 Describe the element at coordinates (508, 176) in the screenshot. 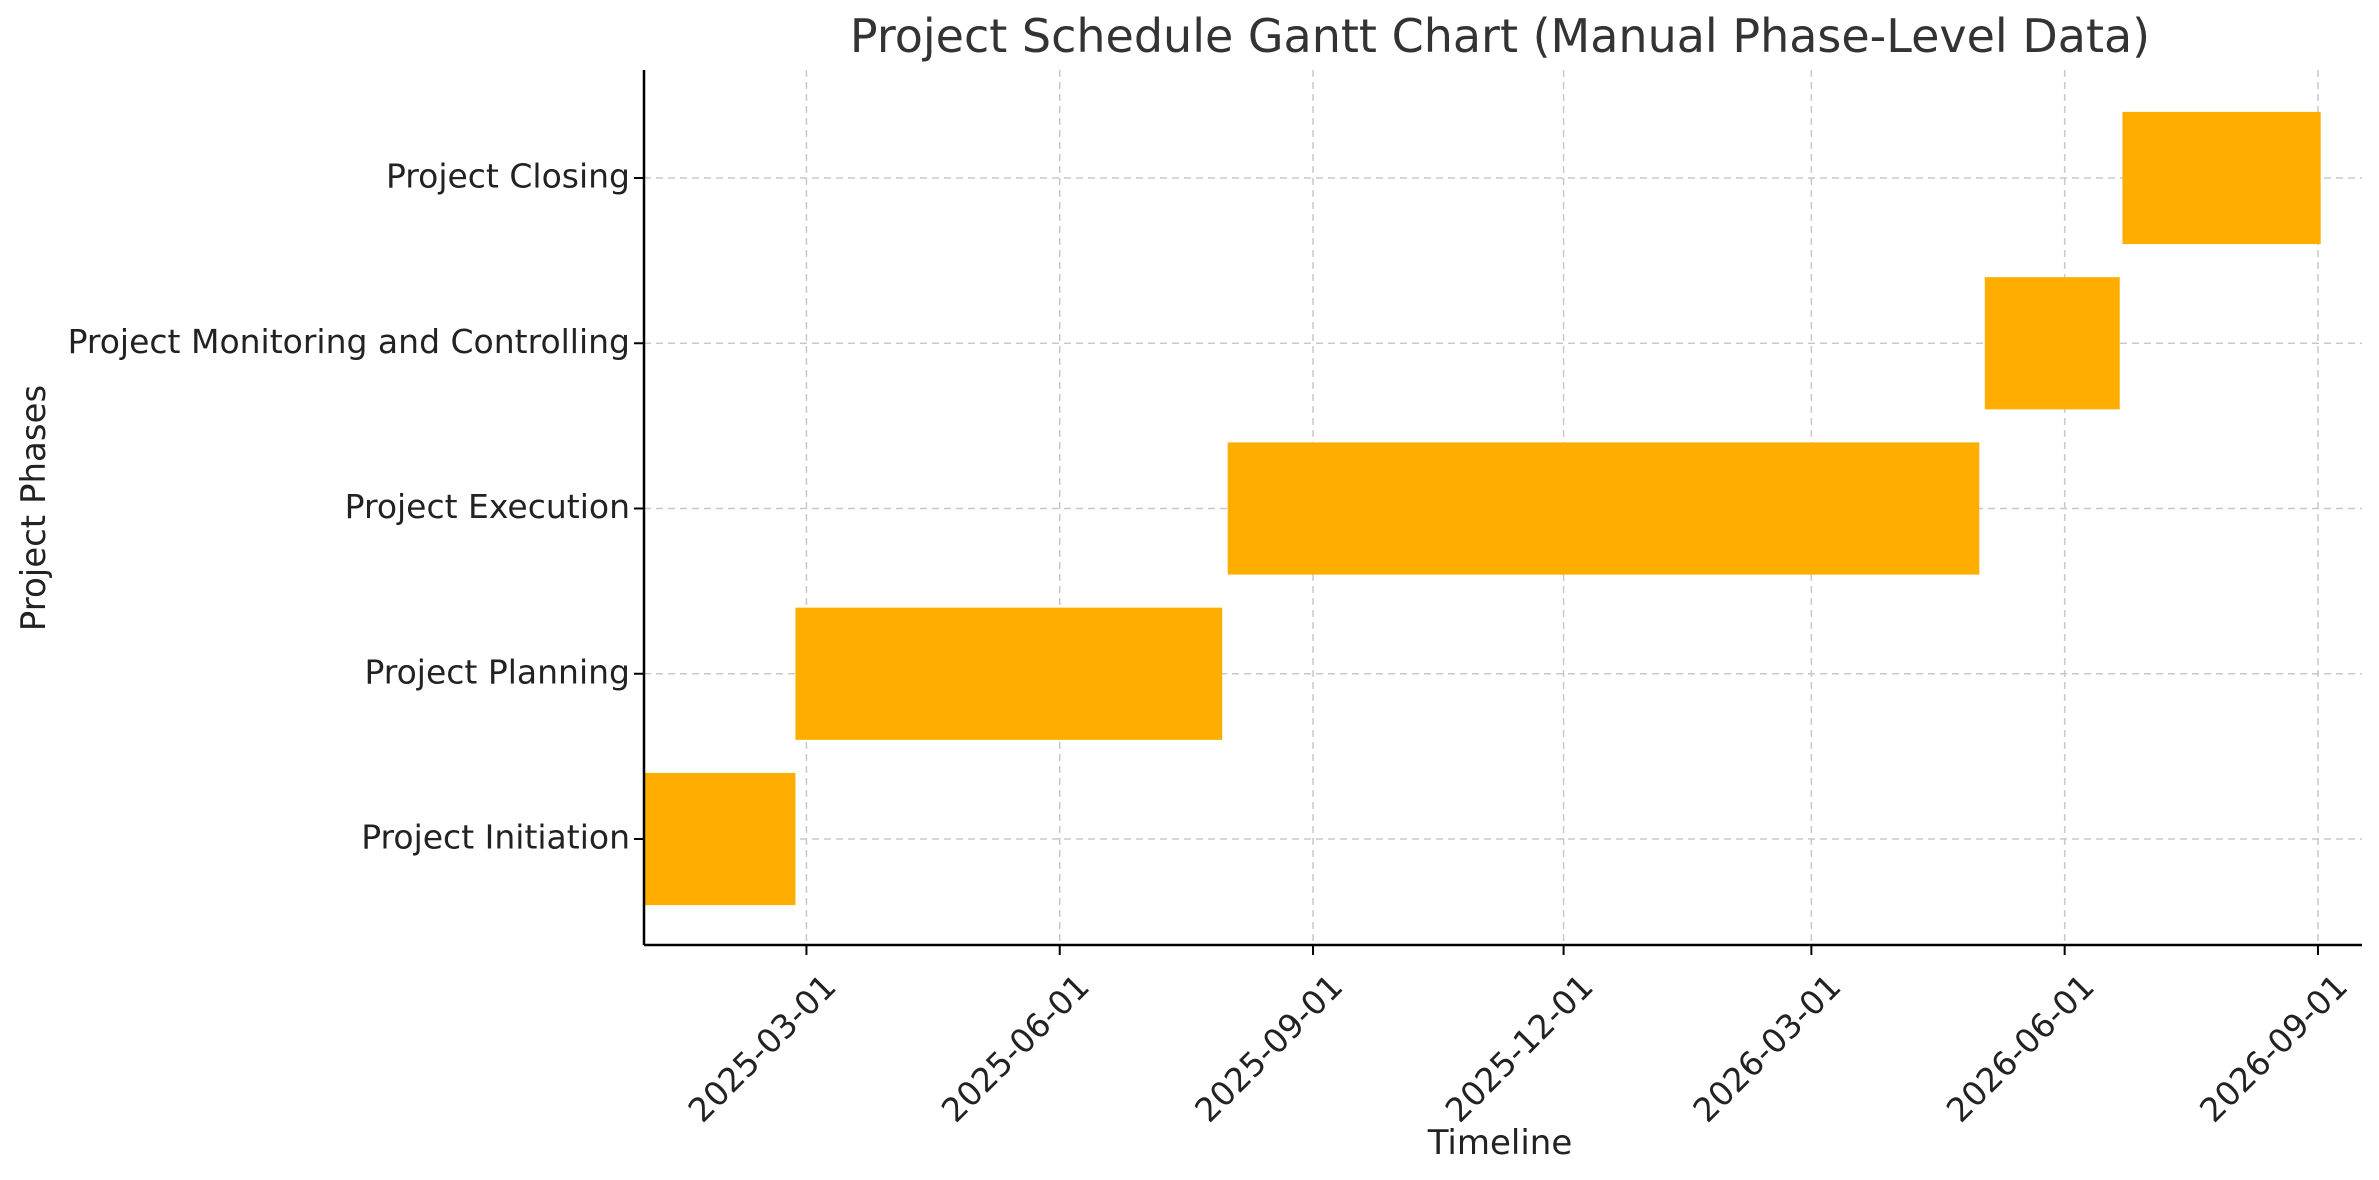

I see `y-tick-label: Project Closing` at that location.